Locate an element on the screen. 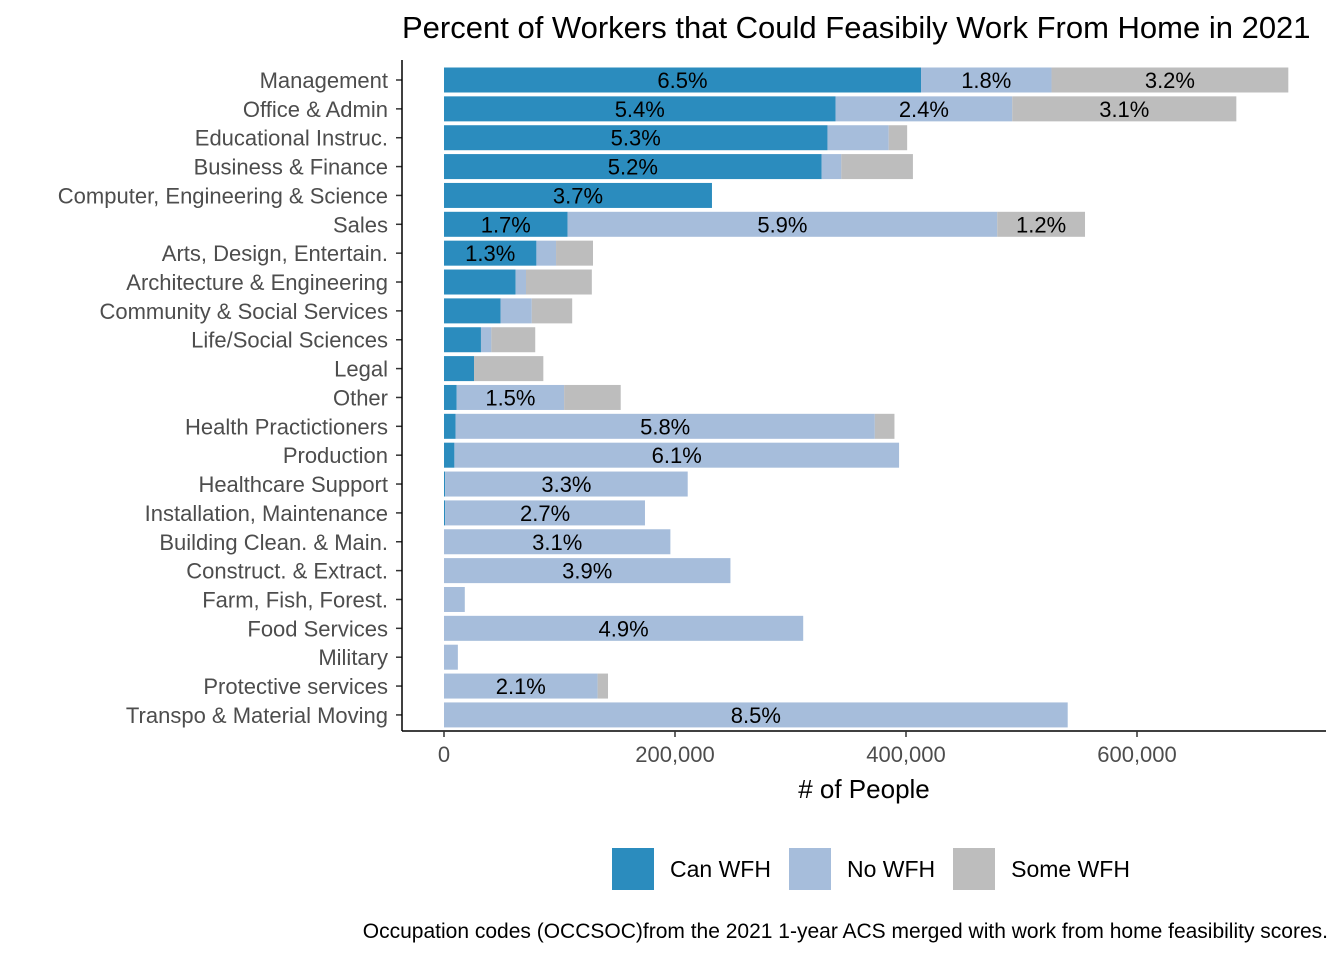 The height and width of the screenshot is (960, 1344). y-tick-label: Architecture & Engineering is located at coordinates (257, 282).